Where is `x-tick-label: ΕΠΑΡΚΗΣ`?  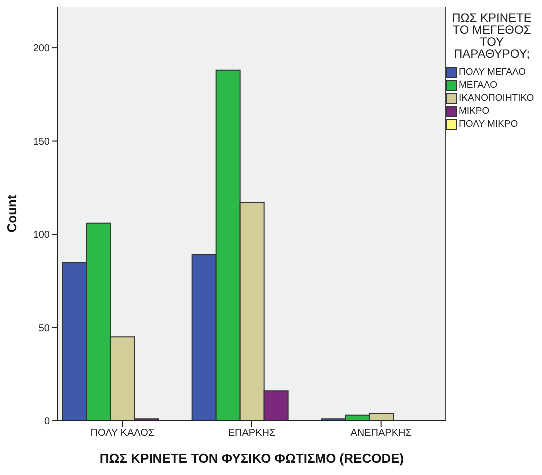
x-tick-label: ΕΠΑΡΚΗΣ is located at coordinates (252, 434).